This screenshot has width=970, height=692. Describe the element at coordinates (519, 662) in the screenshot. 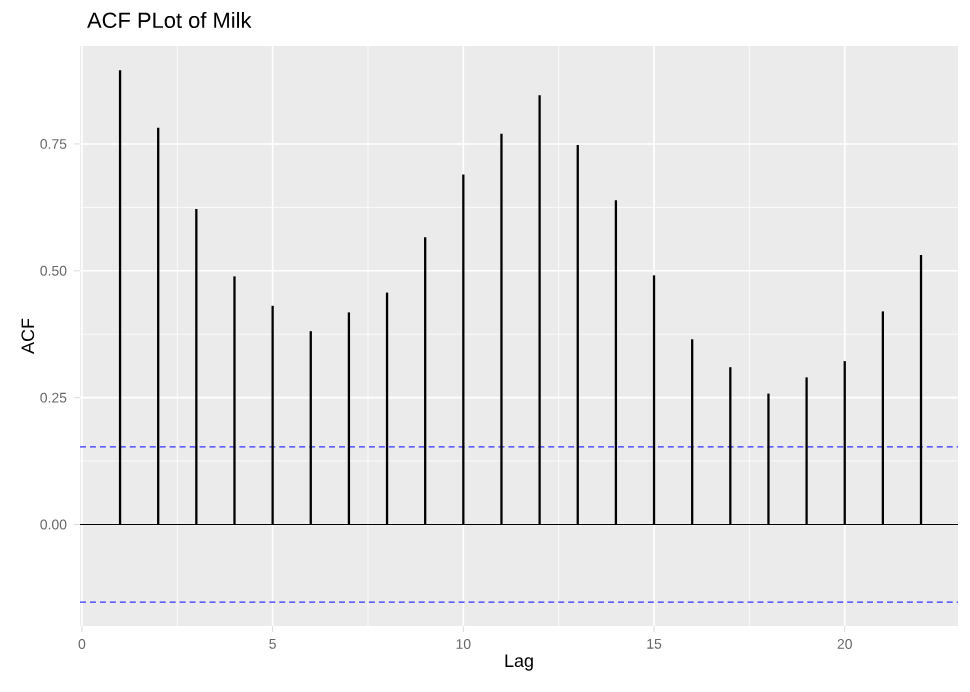

I see `x-axis-title: Lag` at that location.